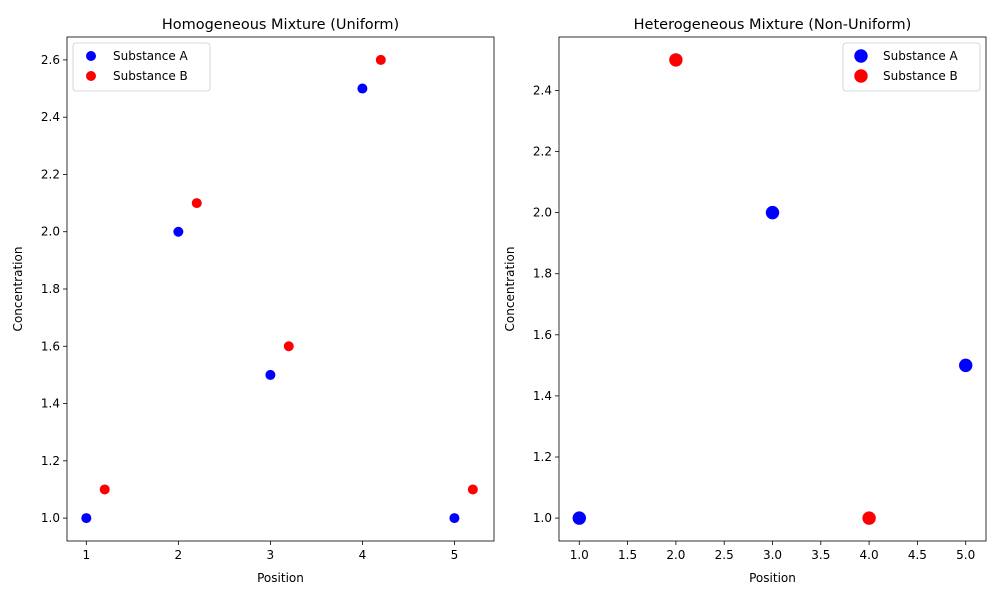 This screenshot has width=1000, height=604. What do you see at coordinates (363, 555) in the screenshot?
I see `x-tick-label: 4` at bounding box center [363, 555].